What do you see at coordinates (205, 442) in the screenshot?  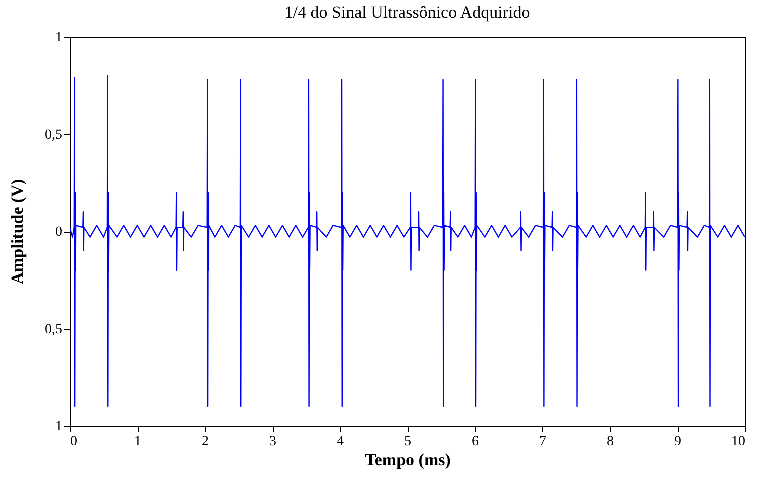 I see `x-tick-label: 2` at bounding box center [205, 442].